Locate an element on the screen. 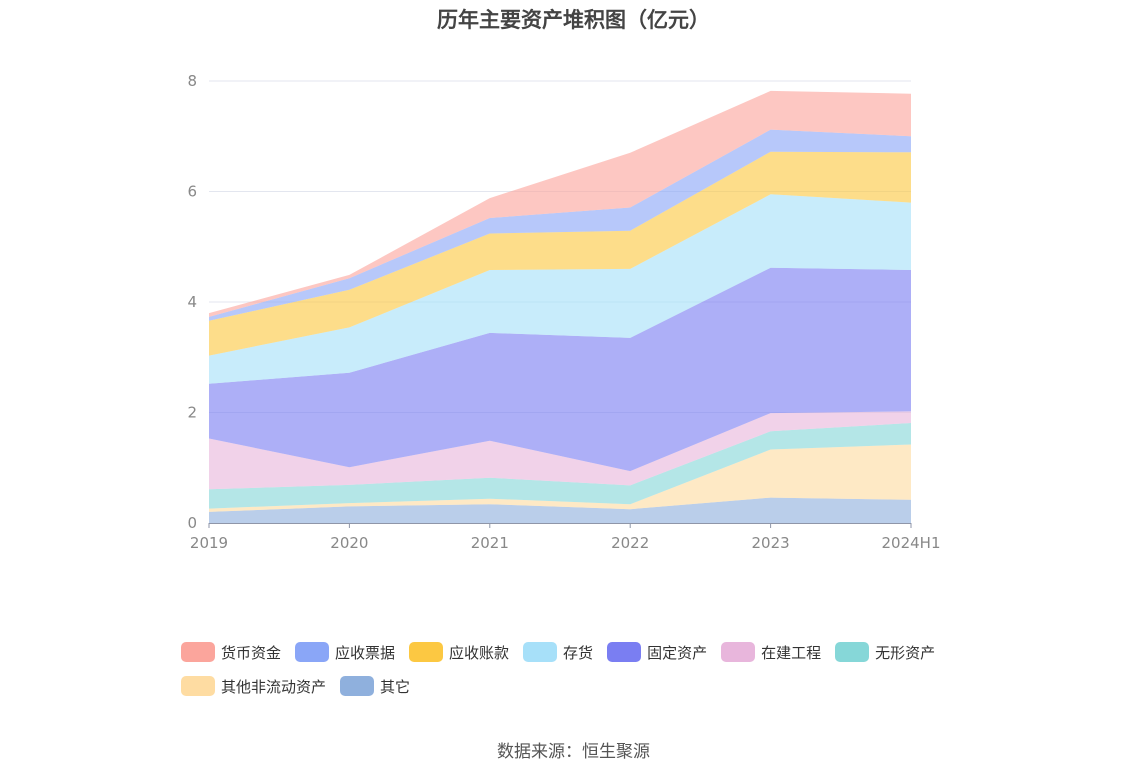 This screenshot has height=776, width=1147. legend-item: 固定资产 is located at coordinates (657, 652).